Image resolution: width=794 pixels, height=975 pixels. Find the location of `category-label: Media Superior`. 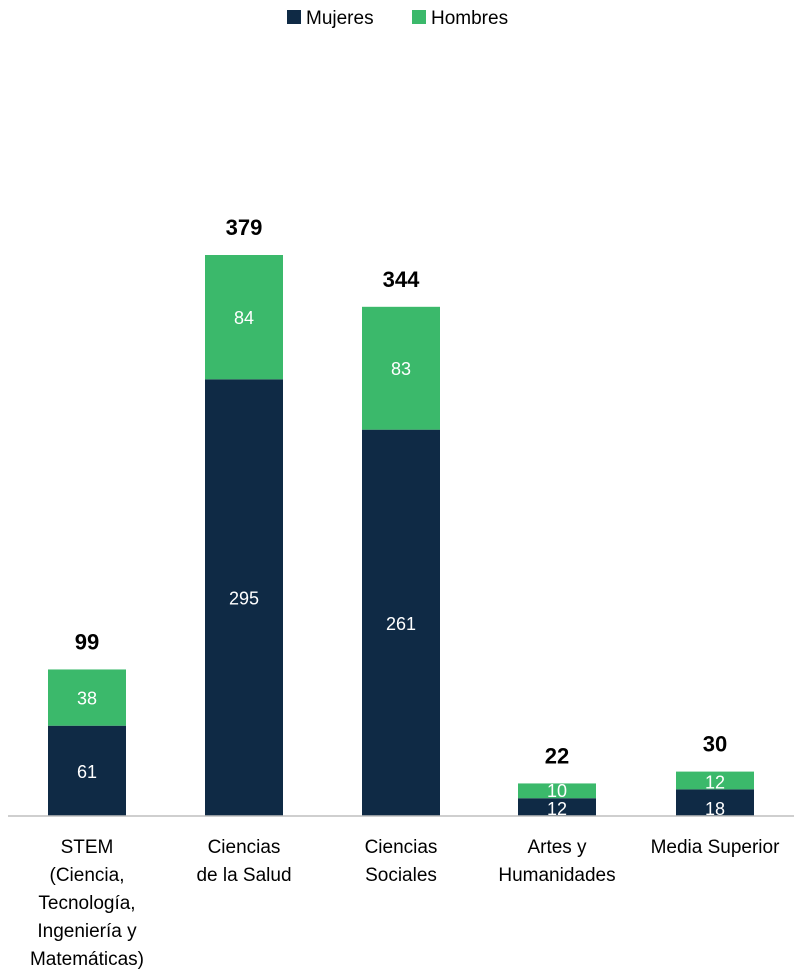

category-label: Media Superior is located at coordinates (716, 847).